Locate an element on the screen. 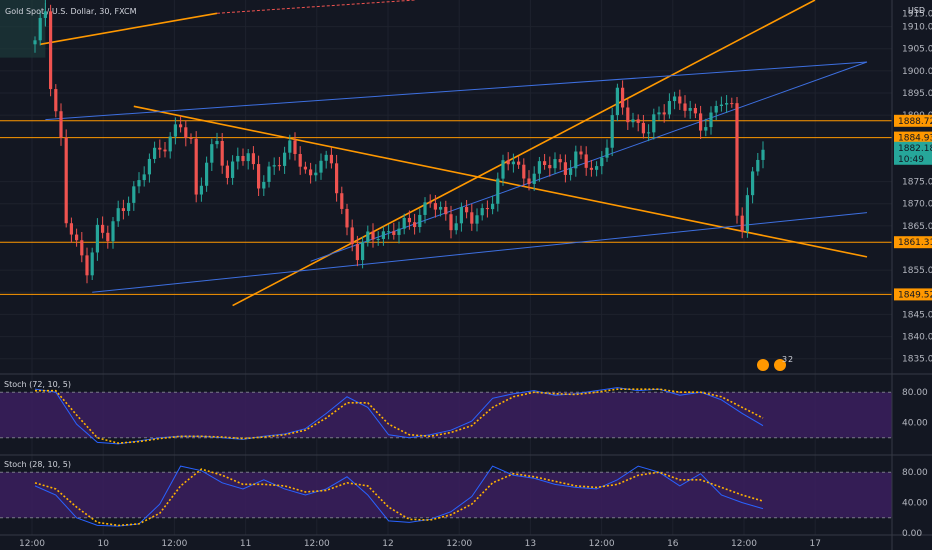  stoch-28-k-line is located at coordinates (399, 496).